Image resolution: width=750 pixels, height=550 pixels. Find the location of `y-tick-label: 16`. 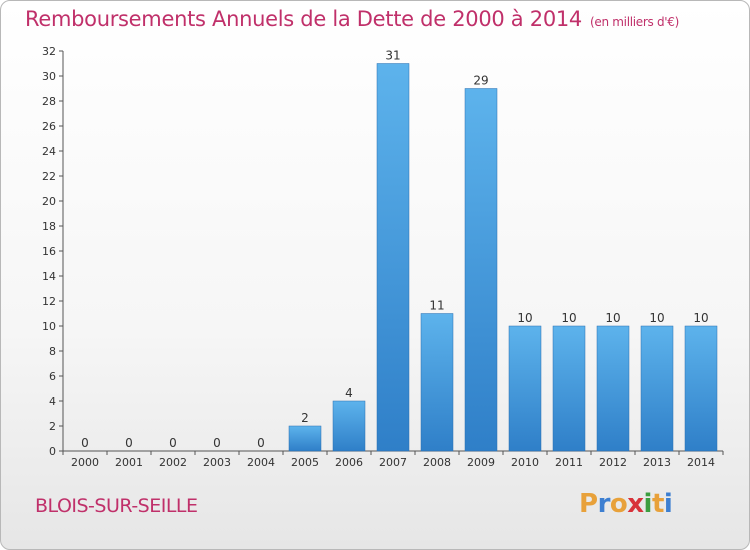

y-tick-label: 16 is located at coordinates (49, 251).